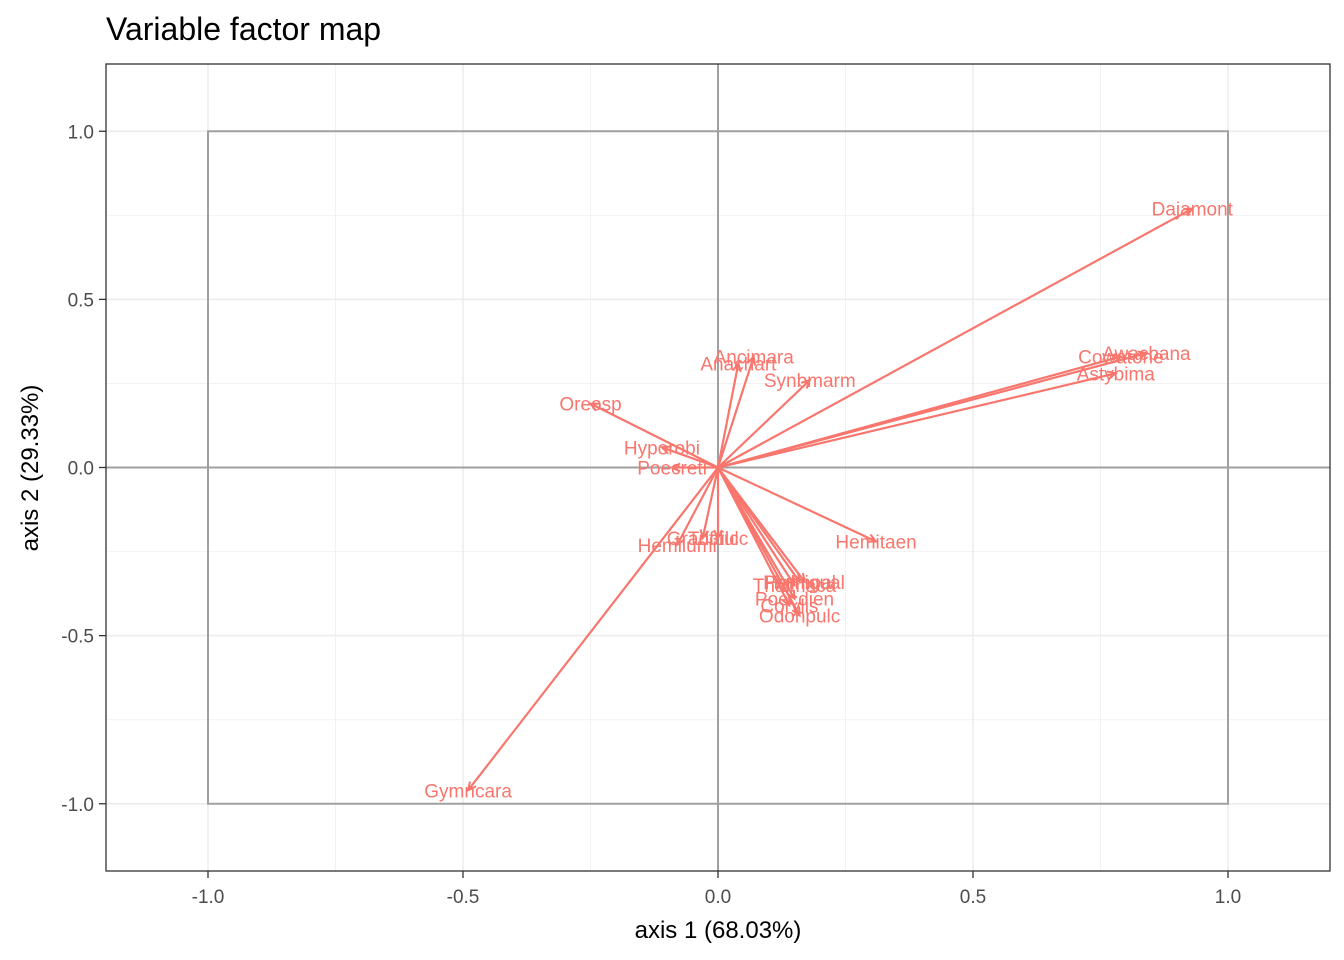  I want to click on label-ancimara: Ancimara, so click(754, 358).